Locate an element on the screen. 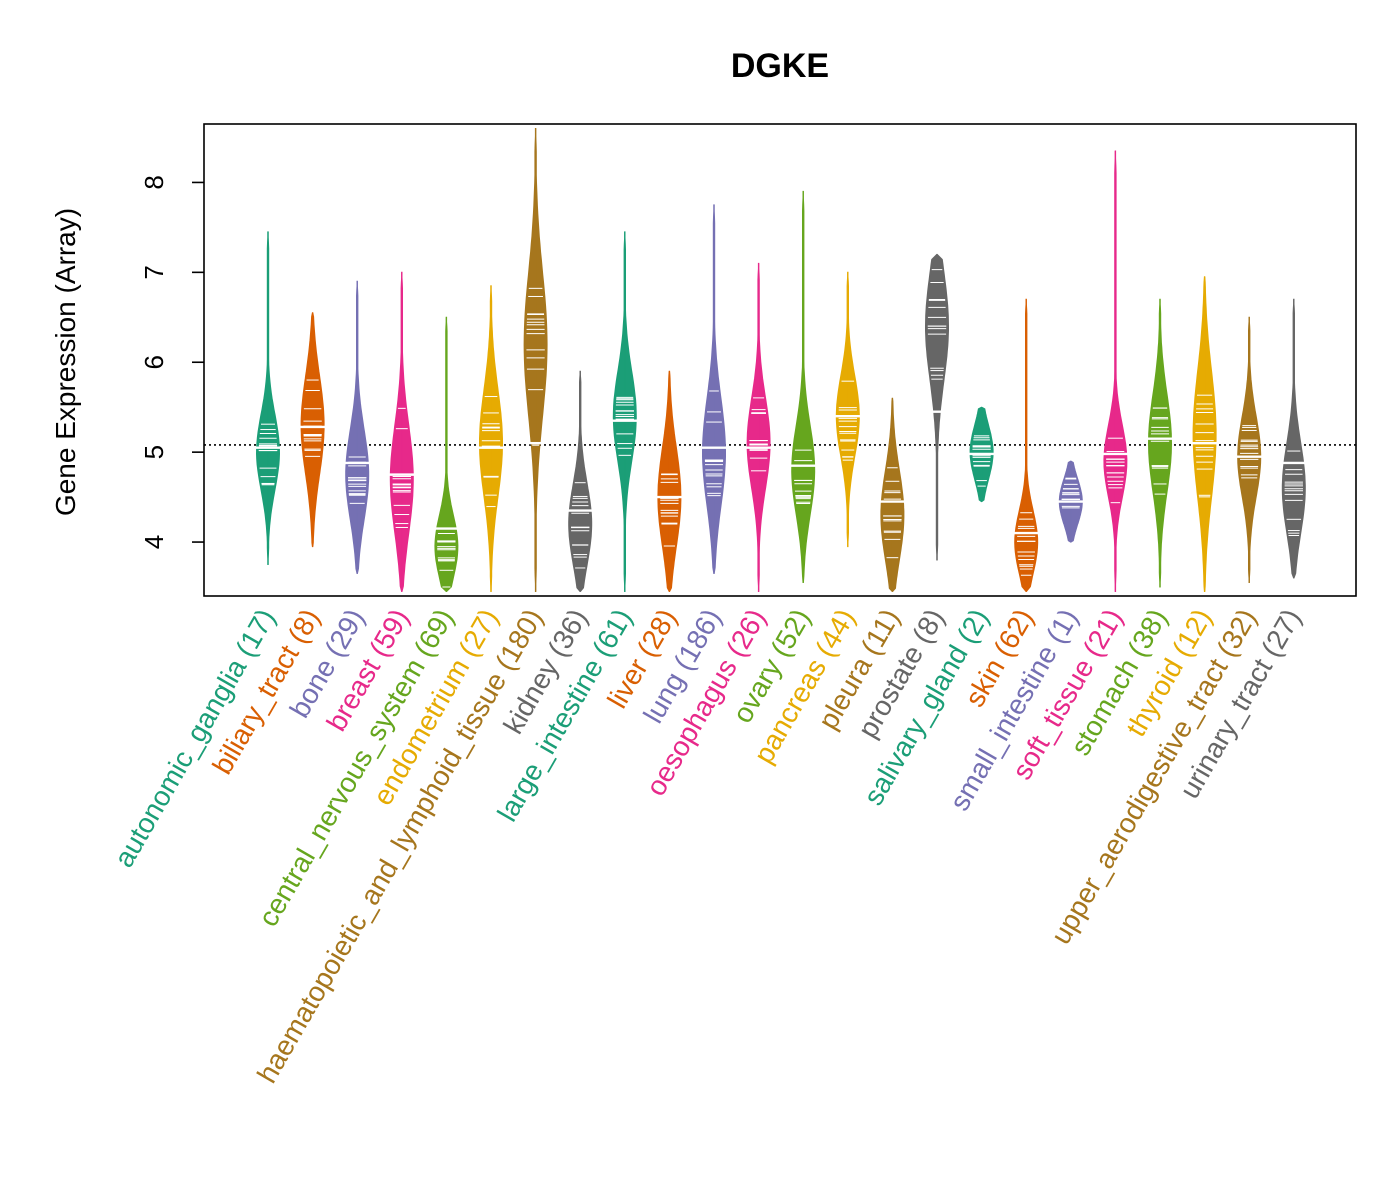 Image resolution: width=1400 pixels, height=1200 pixels. chart-title: DGKE is located at coordinates (780, 66).